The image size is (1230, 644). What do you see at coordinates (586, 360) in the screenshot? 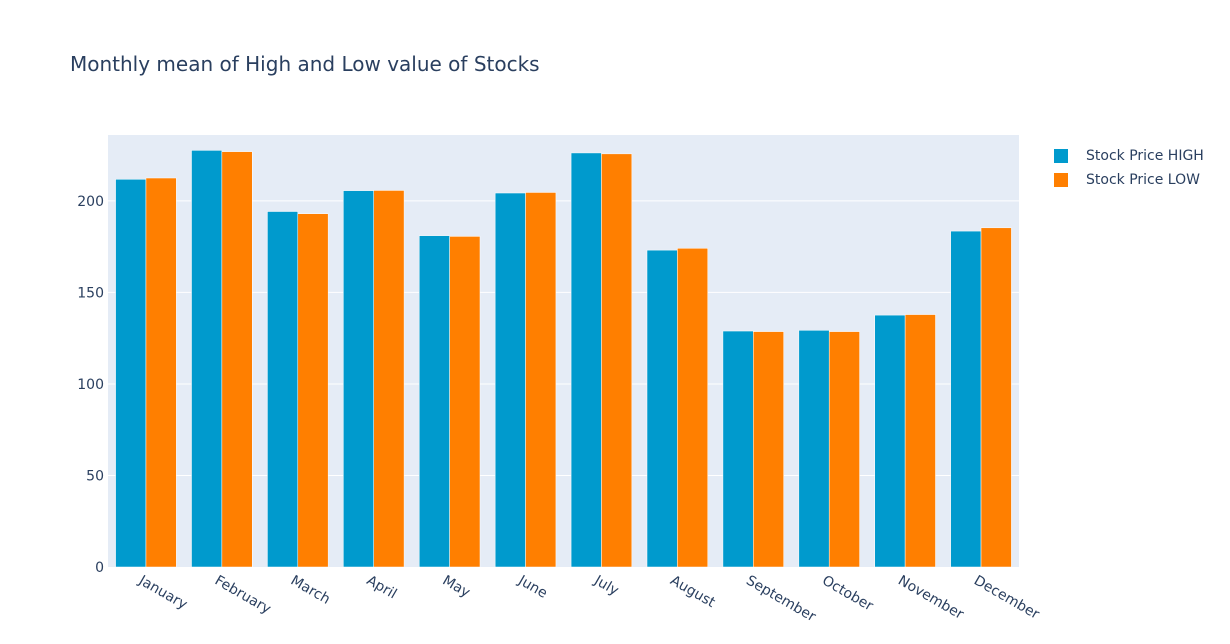
I see `bar-high-july` at bounding box center [586, 360].